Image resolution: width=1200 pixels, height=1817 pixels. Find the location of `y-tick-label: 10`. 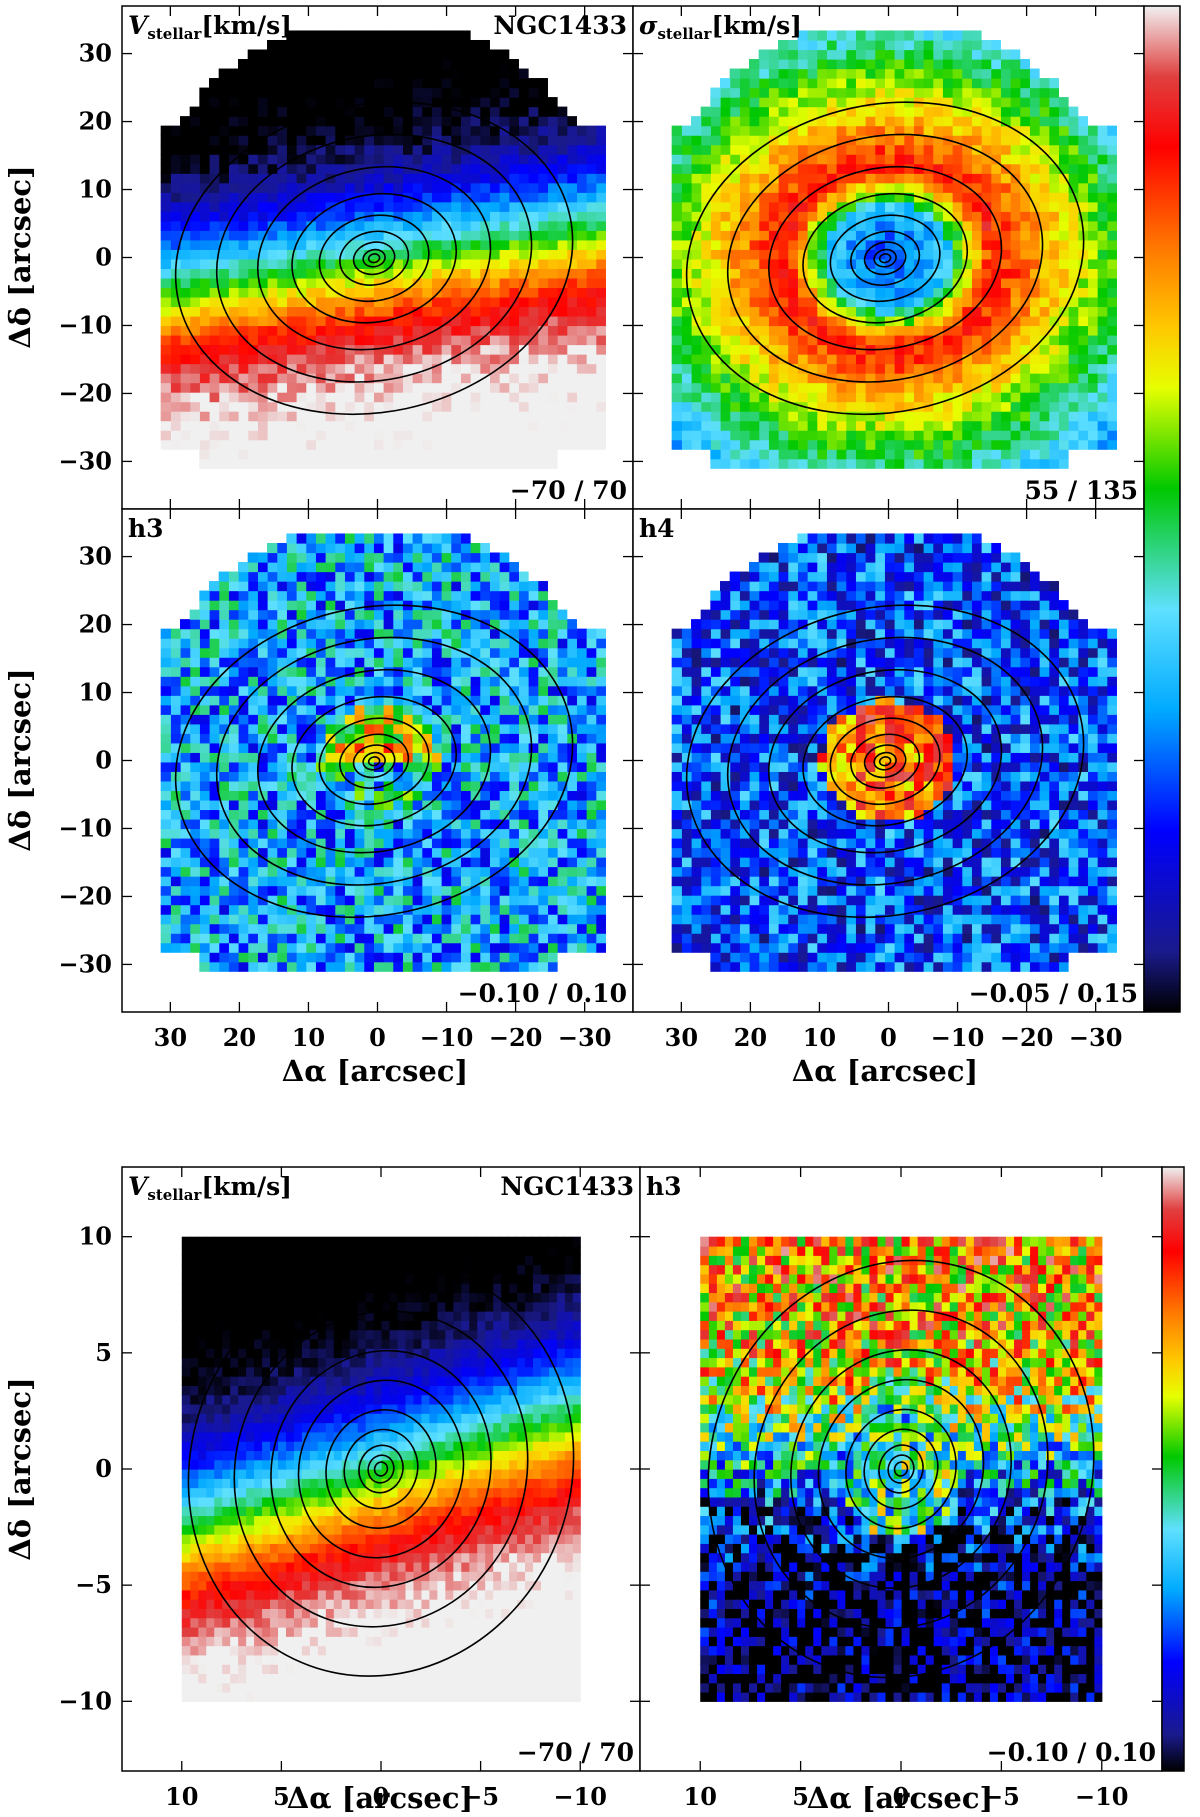

y-tick-label: 10 is located at coordinates (95, 189).